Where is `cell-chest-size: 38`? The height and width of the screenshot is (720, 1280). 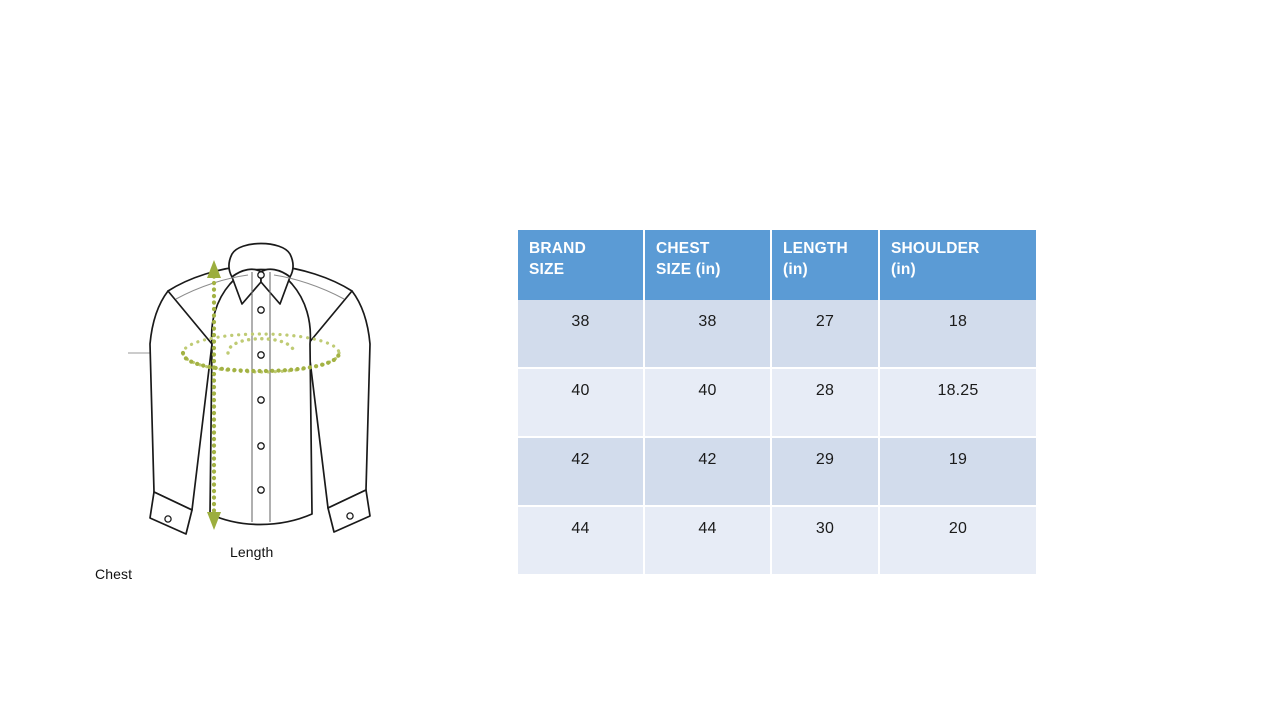 cell-chest-size: 38 is located at coordinates (708, 334).